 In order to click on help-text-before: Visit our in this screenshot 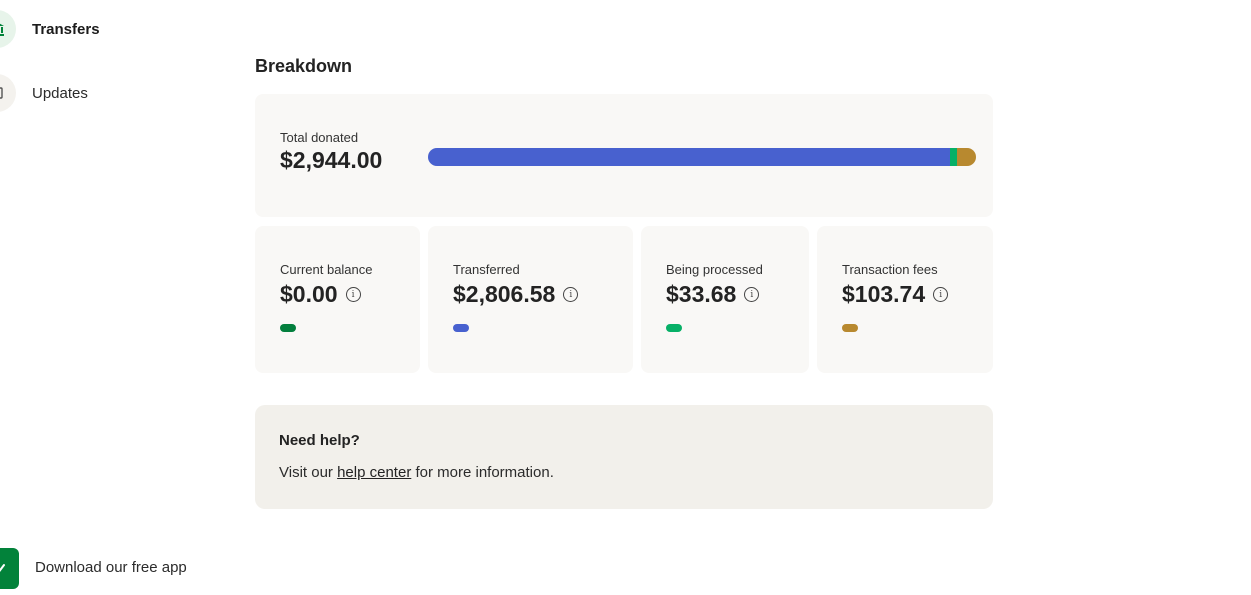, I will do `click(308, 472)`.